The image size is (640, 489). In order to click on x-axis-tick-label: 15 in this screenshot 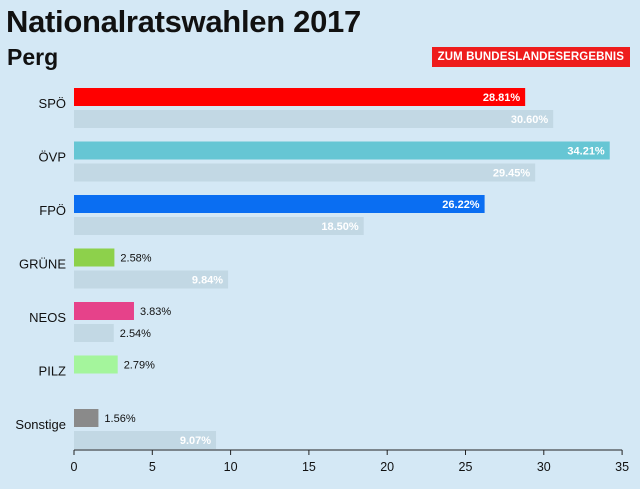, I will do `click(309, 467)`.